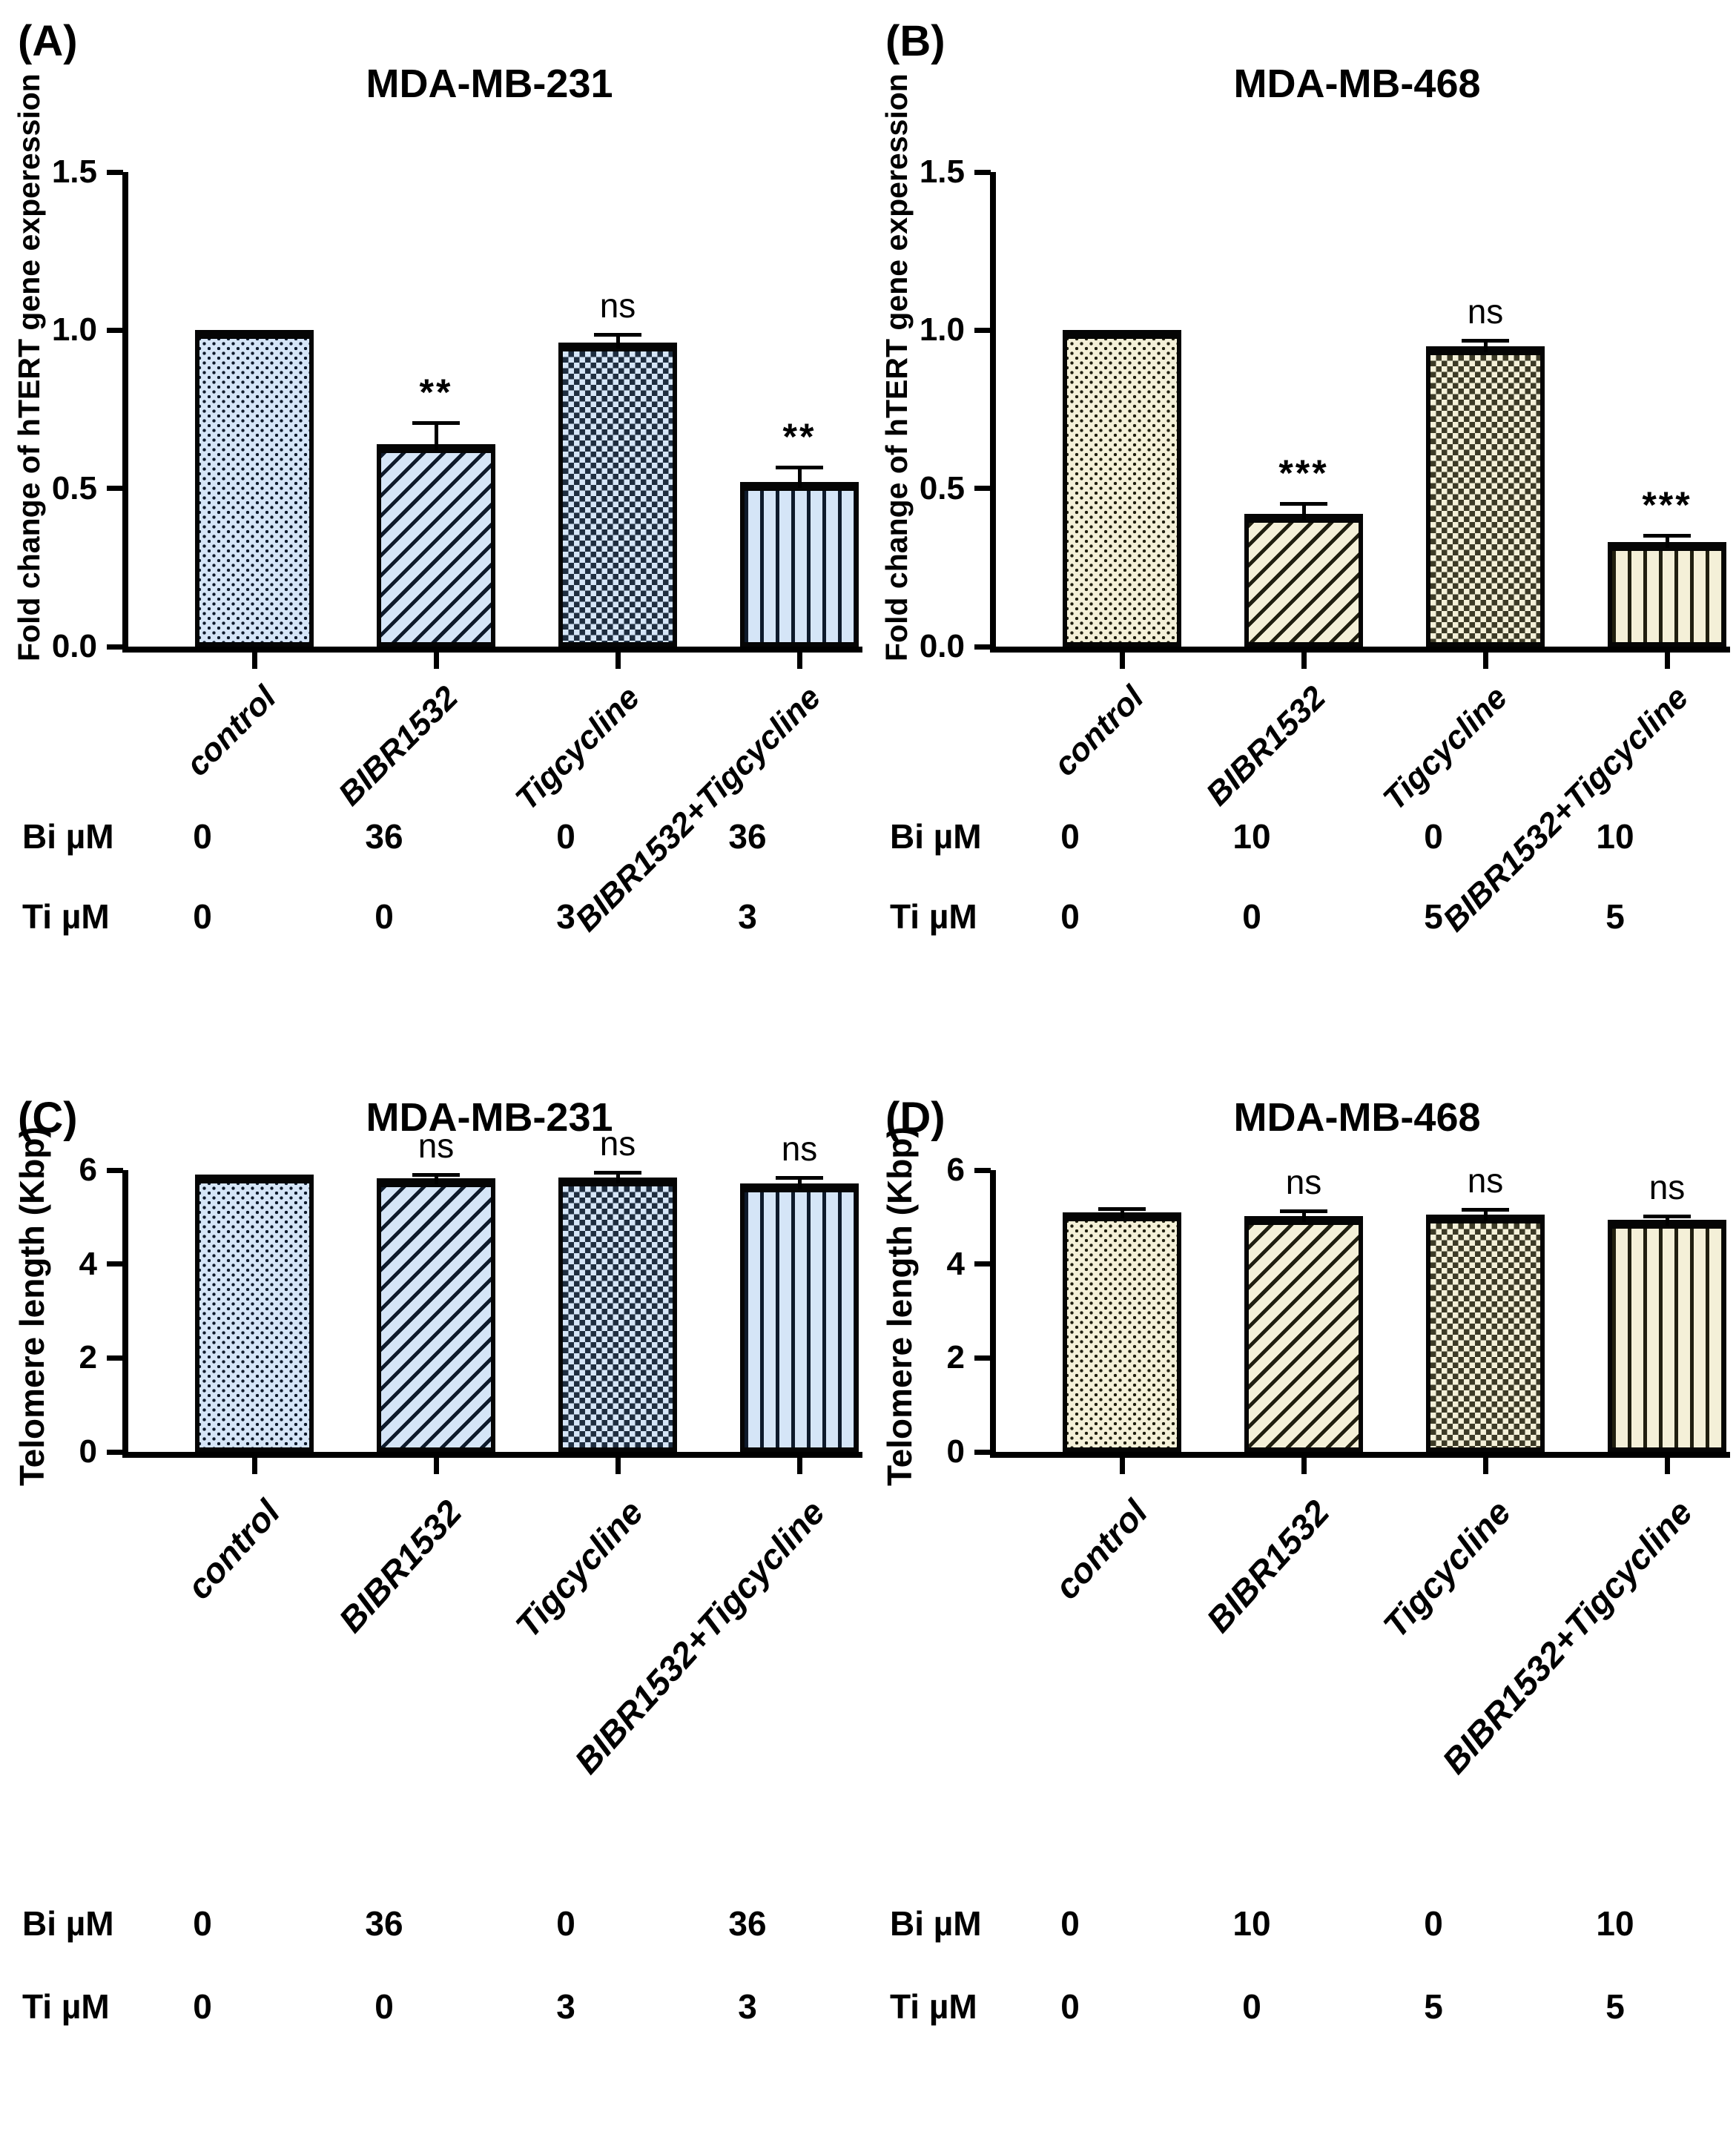 This screenshot has width=1736, height=2140. I want to click on plot-area: 0 2 4 6 ns ns ns, so click(471, 1299).